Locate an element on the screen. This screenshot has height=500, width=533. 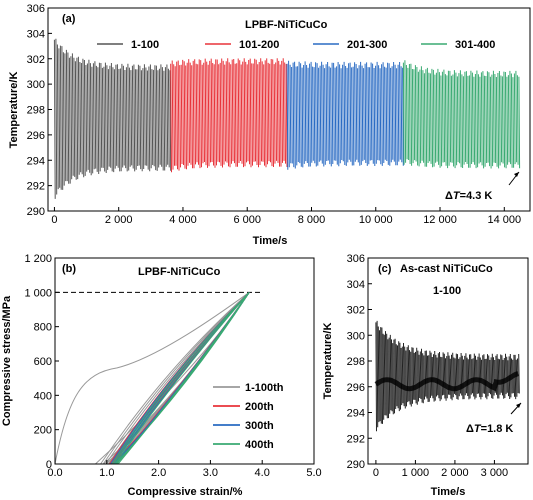
panel-a-delta-t: ΔT=4.3 K is located at coordinates (468, 196).